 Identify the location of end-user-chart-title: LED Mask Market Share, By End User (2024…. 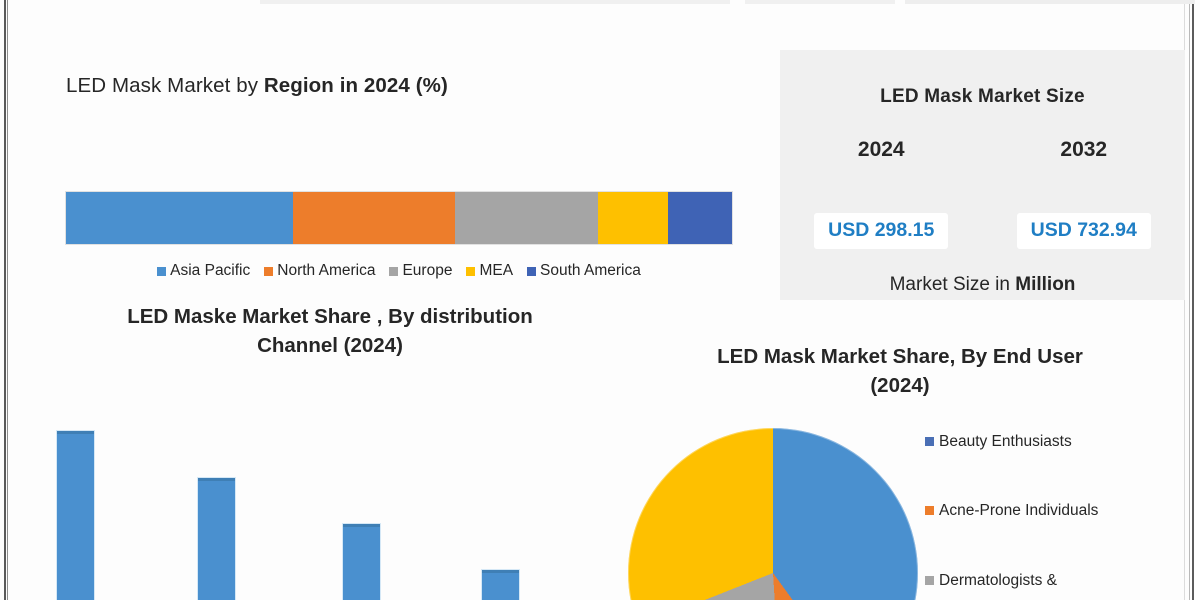
(900, 371).